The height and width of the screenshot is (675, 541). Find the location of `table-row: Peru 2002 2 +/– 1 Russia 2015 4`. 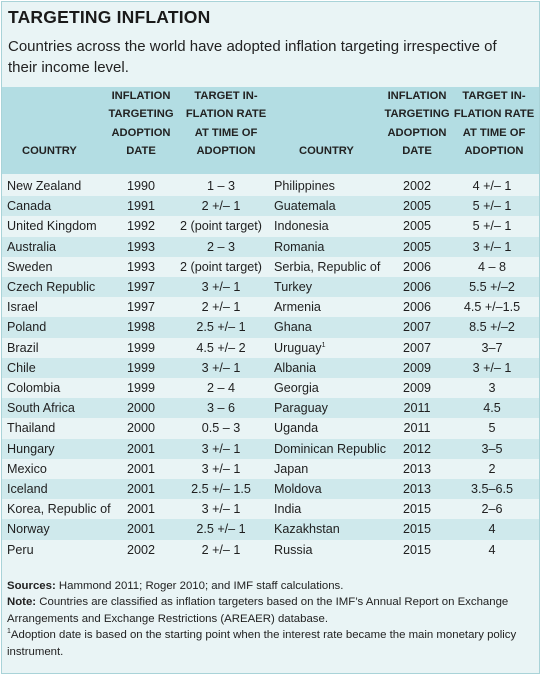

table-row: Peru 2002 2 +/– 1 Russia 2015 4 is located at coordinates (270, 550).